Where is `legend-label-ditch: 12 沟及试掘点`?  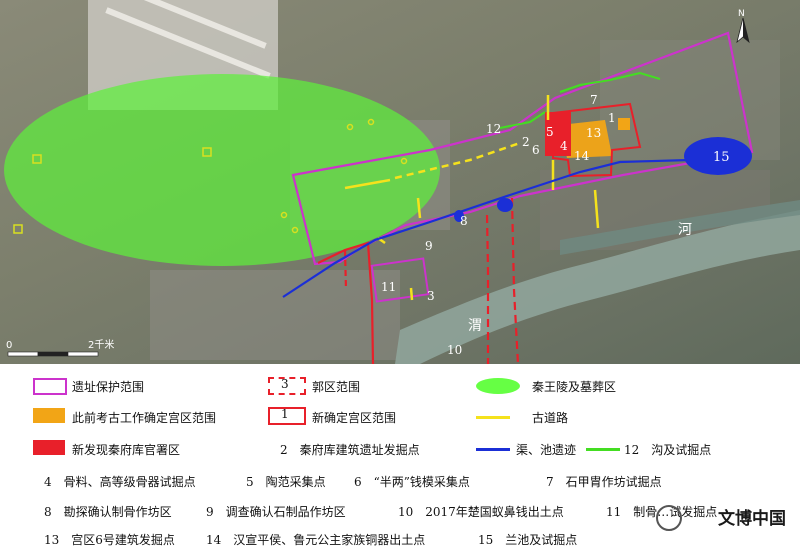
legend-label-ditch: 12 沟及试掘点 is located at coordinates (668, 450).